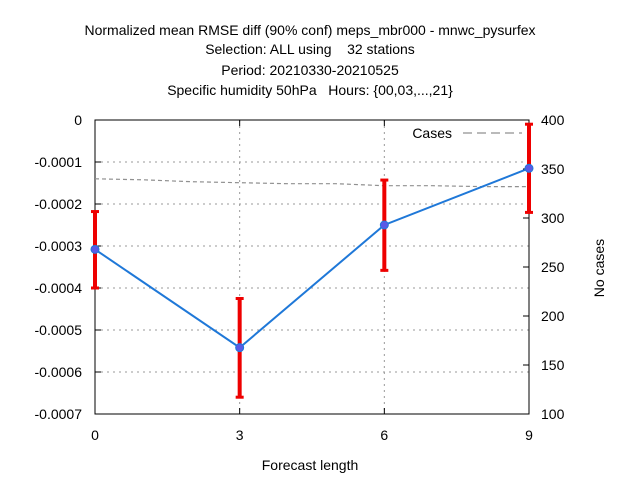 The height and width of the screenshot is (485, 640). Describe the element at coordinates (553, 365) in the screenshot. I see `y2-tick-label: 150` at that location.